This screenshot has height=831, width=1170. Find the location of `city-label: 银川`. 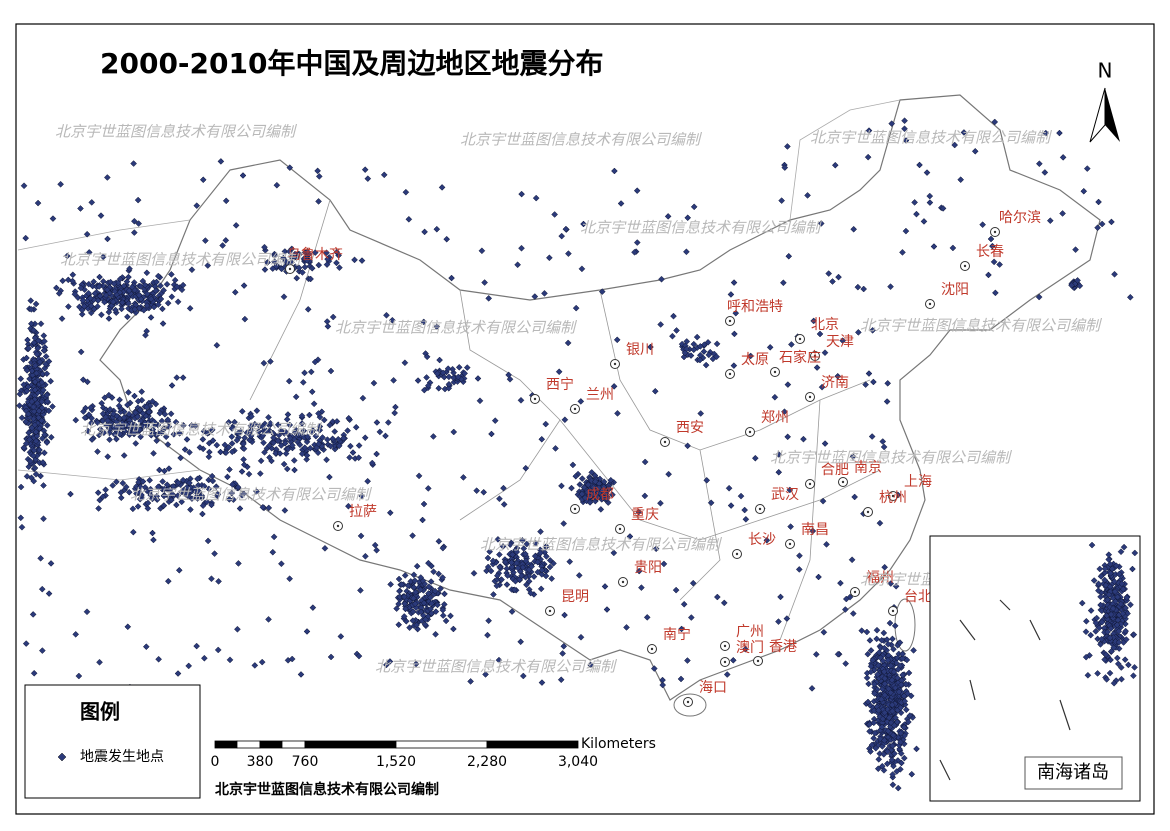

city-label: 银川 is located at coordinates (640, 350).